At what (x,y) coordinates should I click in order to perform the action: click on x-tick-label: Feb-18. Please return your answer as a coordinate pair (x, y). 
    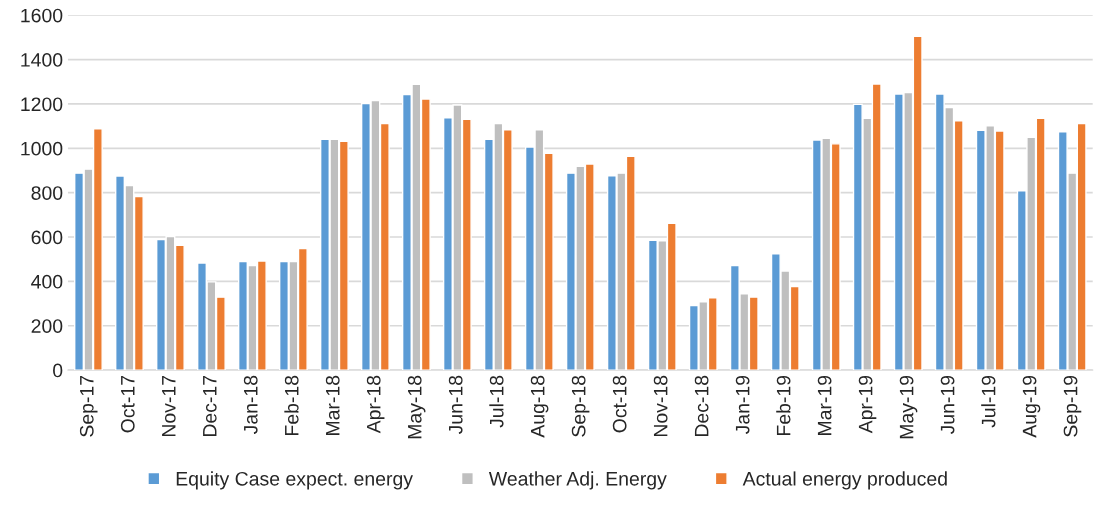
    Looking at the image, I should click on (291, 405).